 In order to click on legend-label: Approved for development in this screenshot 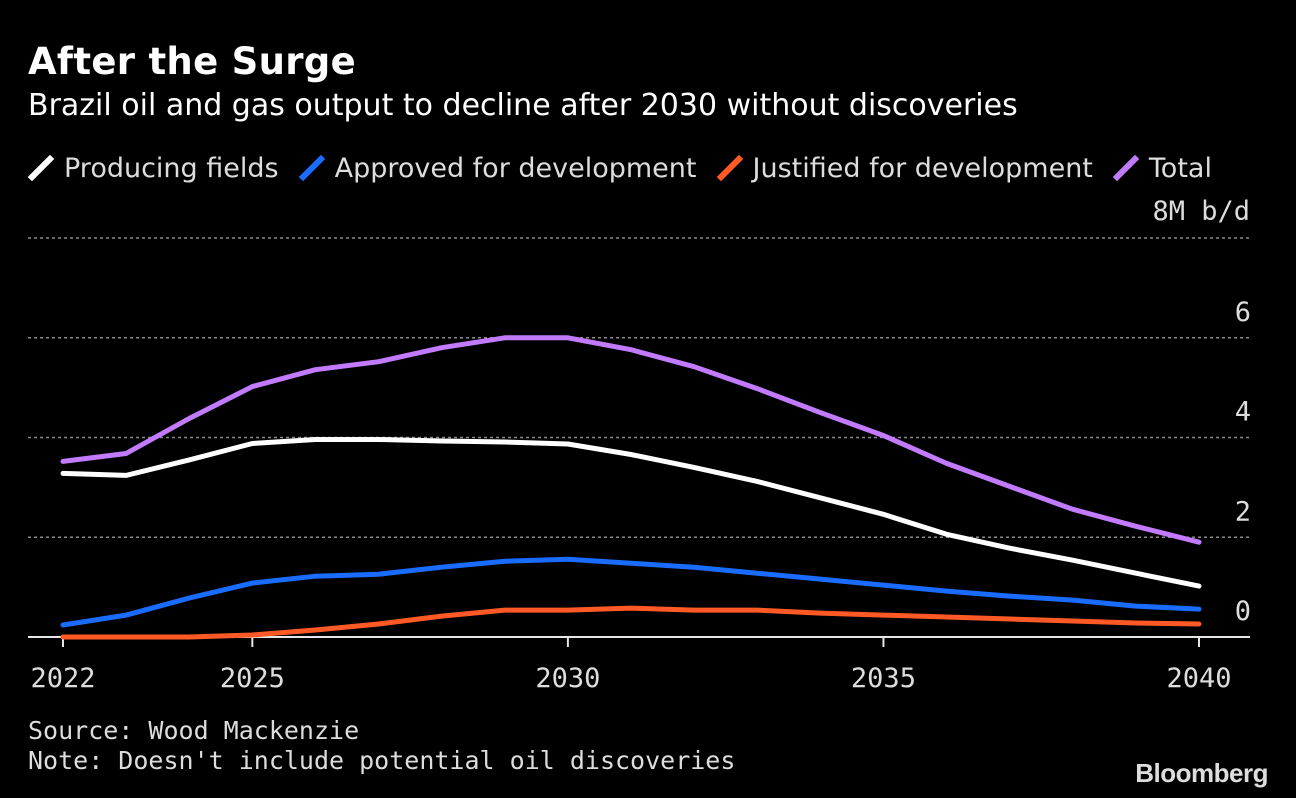, I will do `click(515, 168)`.